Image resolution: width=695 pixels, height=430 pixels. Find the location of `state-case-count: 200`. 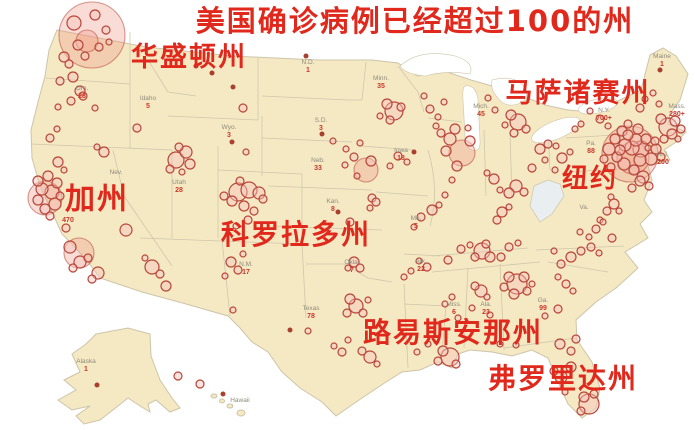

state-case-count: 200 is located at coordinates (663, 162).